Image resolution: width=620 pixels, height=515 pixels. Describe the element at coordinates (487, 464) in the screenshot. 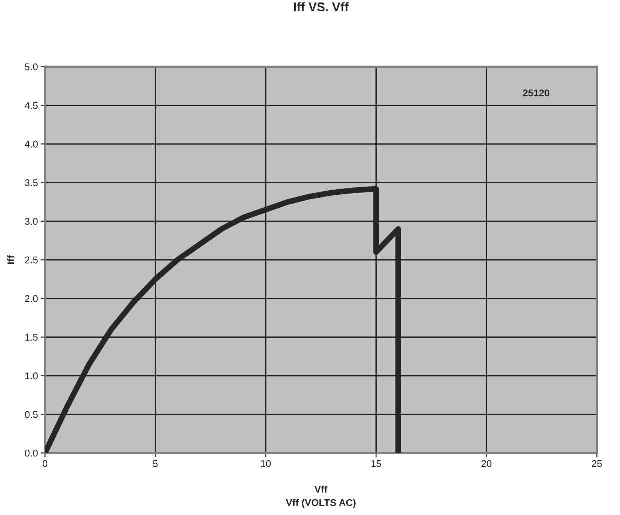

I see `x-tick-label: 20` at that location.